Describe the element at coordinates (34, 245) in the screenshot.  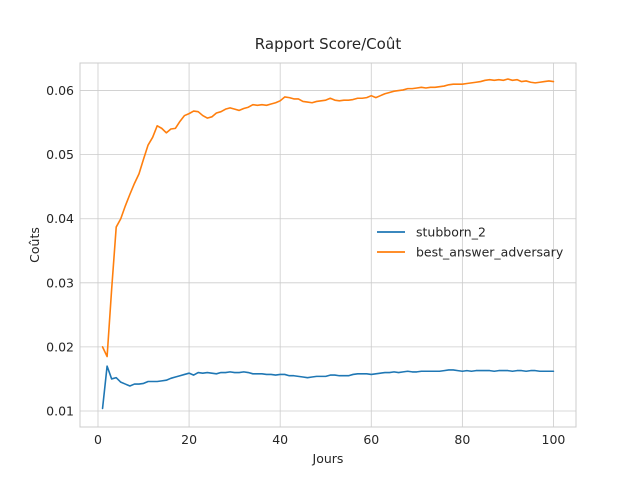
I see `y-axis-title: Coûts` at that location.